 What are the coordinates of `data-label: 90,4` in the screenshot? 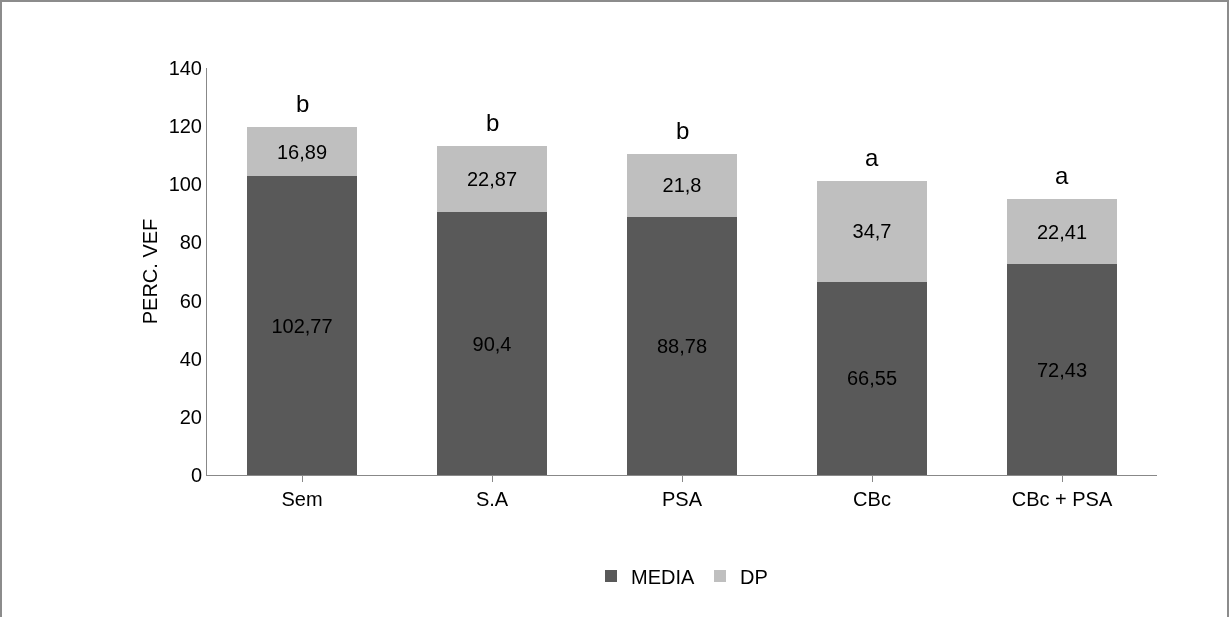 It's located at (492, 343).